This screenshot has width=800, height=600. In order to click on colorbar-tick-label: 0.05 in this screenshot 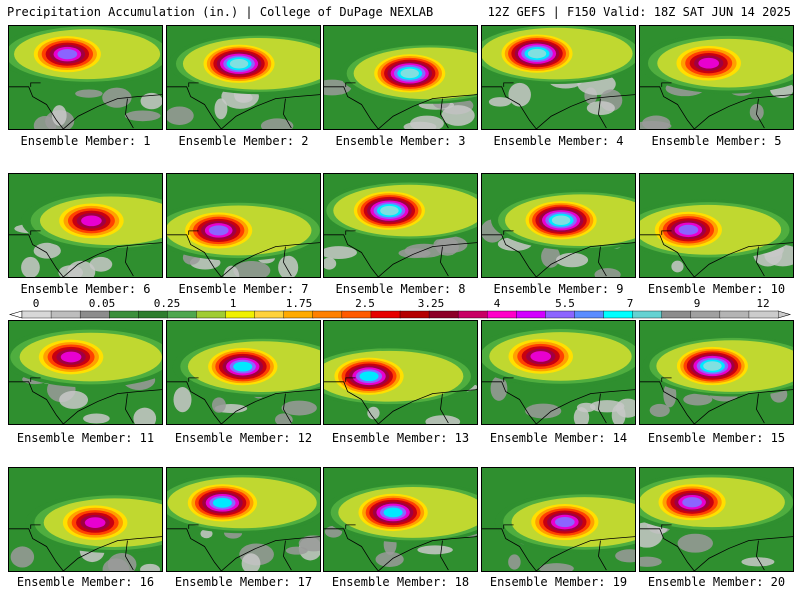, I will do `click(102, 303)`.